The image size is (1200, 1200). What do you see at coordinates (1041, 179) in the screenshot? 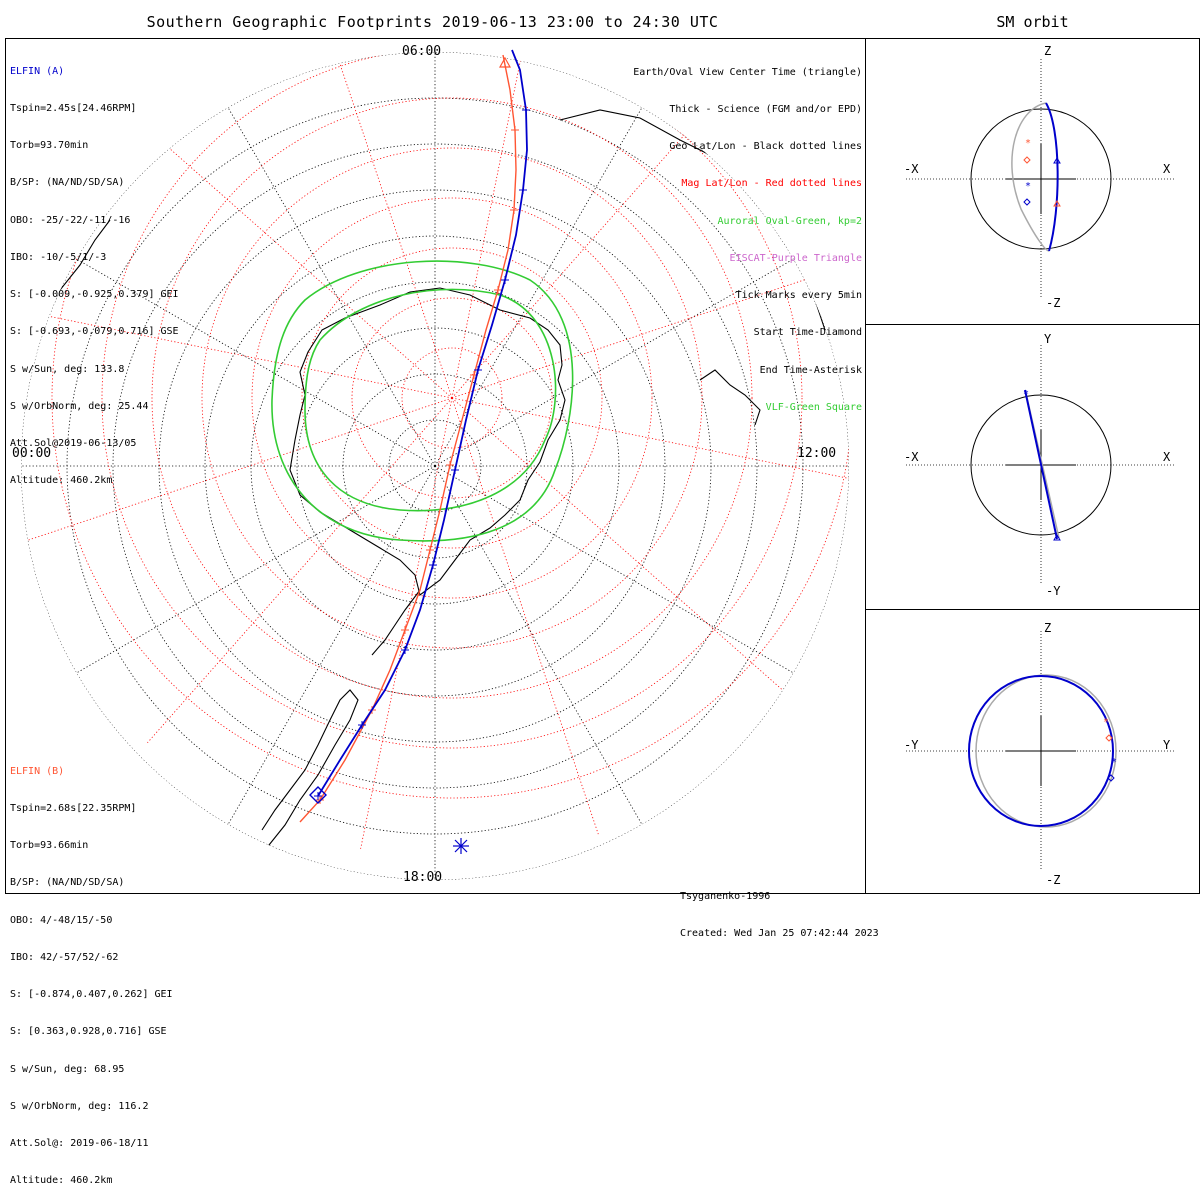
I see `sm-panel-1: * *` at bounding box center [1041, 179].